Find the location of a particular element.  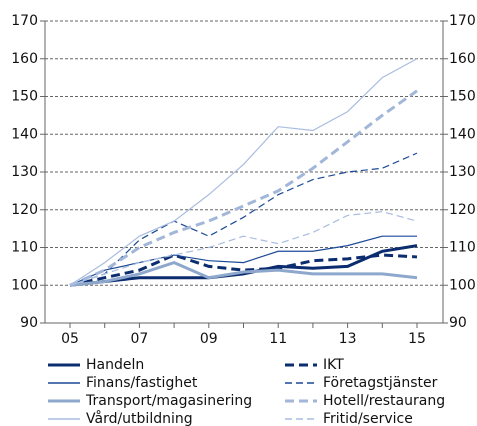

y-tick-label: 150 is located at coordinates (24, 97).